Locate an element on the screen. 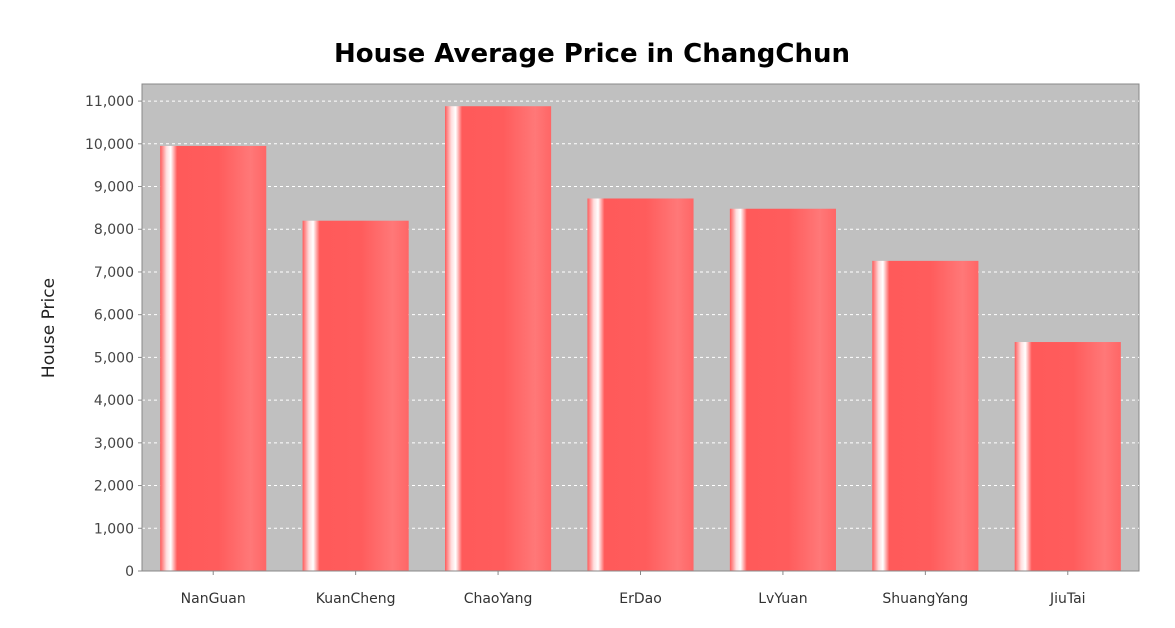 Image resolution: width=1175 pixels, height=628 pixels. bar-nanguan is located at coordinates (213, 358).